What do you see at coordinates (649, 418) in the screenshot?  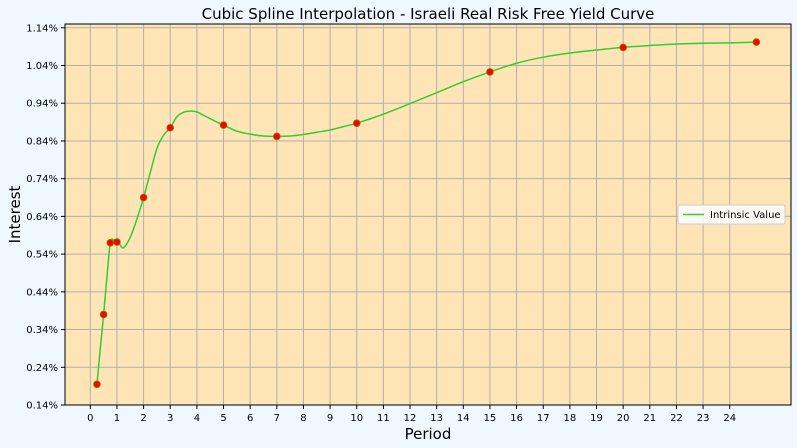 I see `x-tick-label: 21` at bounding box center [649, 418].